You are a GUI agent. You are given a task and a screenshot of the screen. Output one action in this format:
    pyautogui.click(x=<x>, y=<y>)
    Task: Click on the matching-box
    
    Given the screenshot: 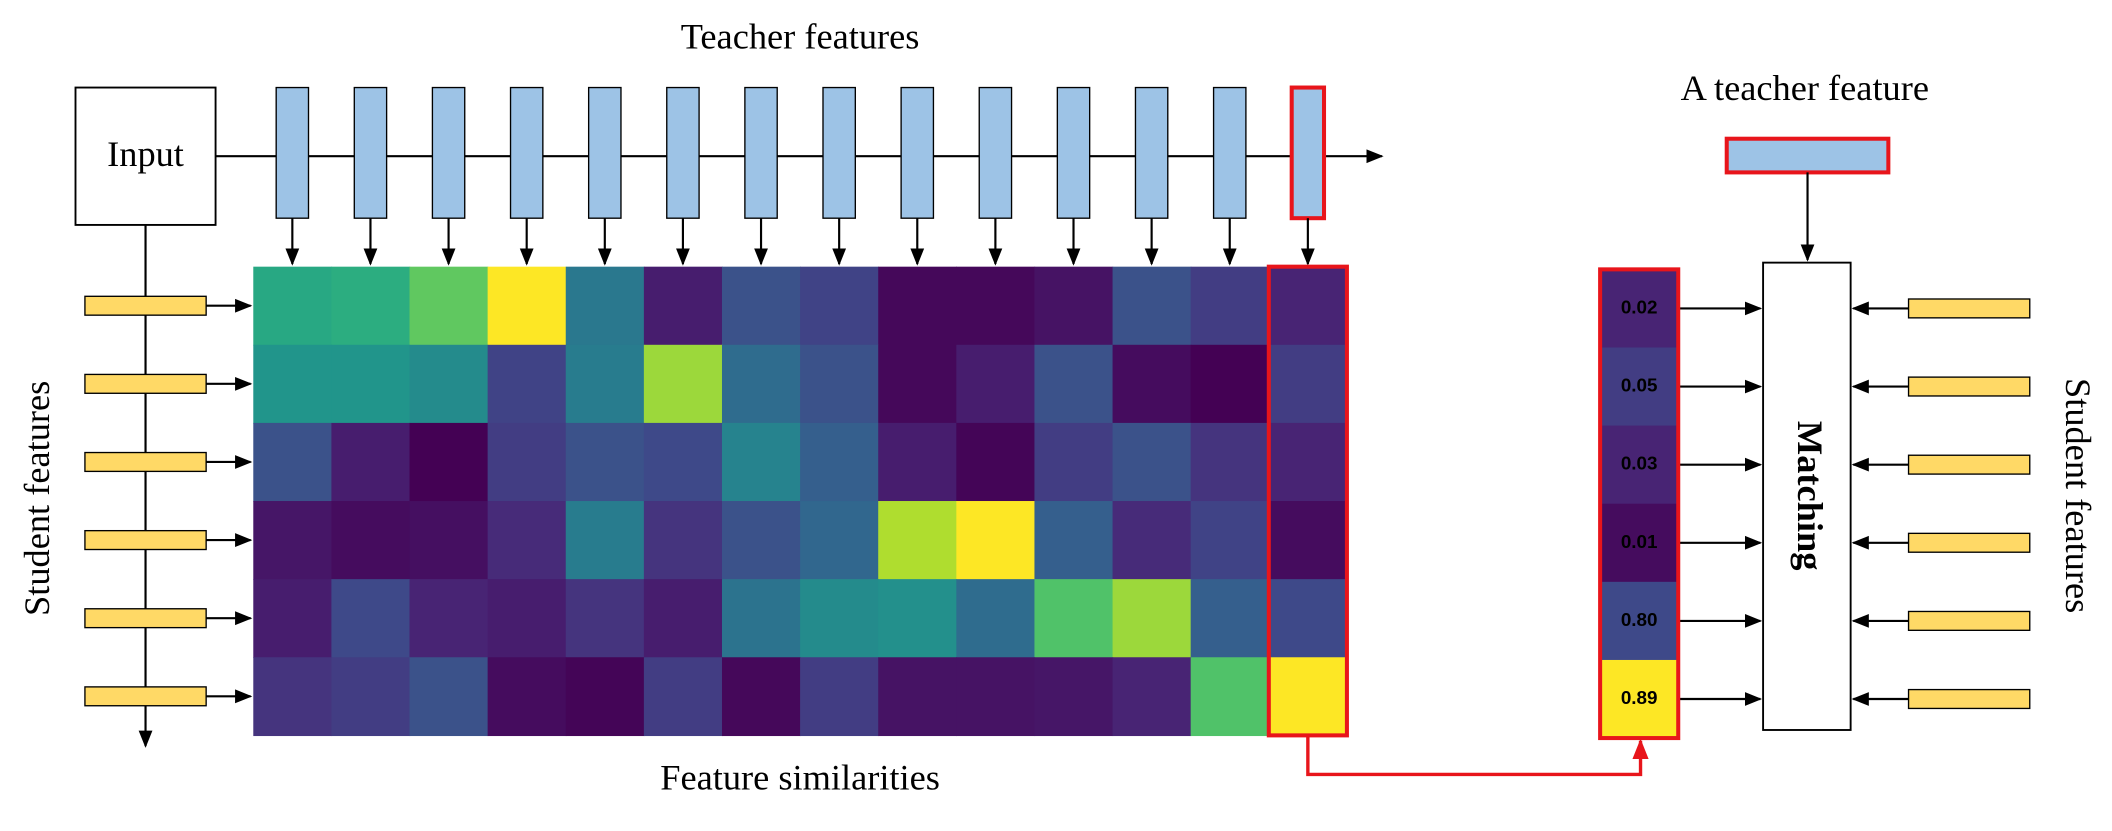 What is the action you would take?
    pyautogui.click(x=1807, y=496)
    